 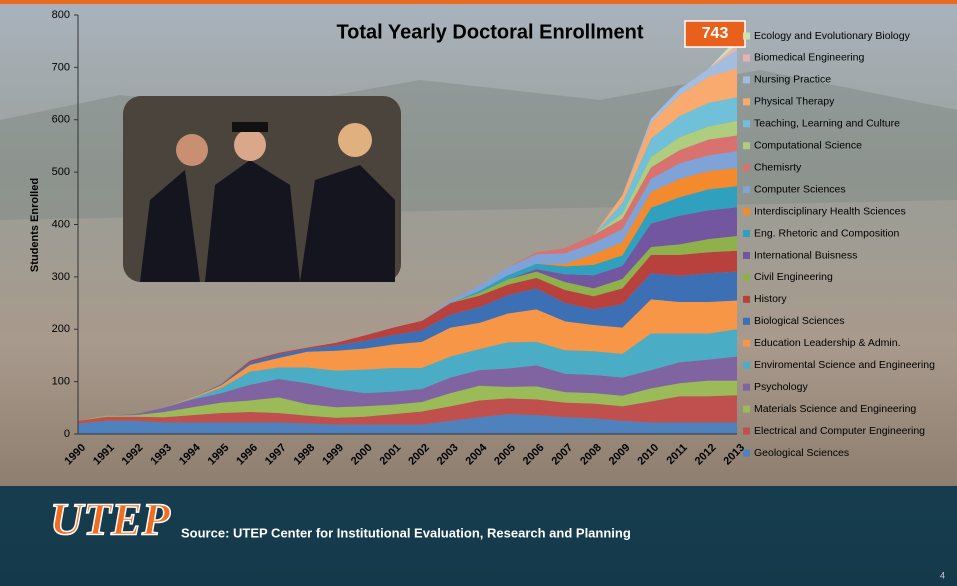 I want to click on legend-label: Physical Therapy, so click(x=794, y=102).